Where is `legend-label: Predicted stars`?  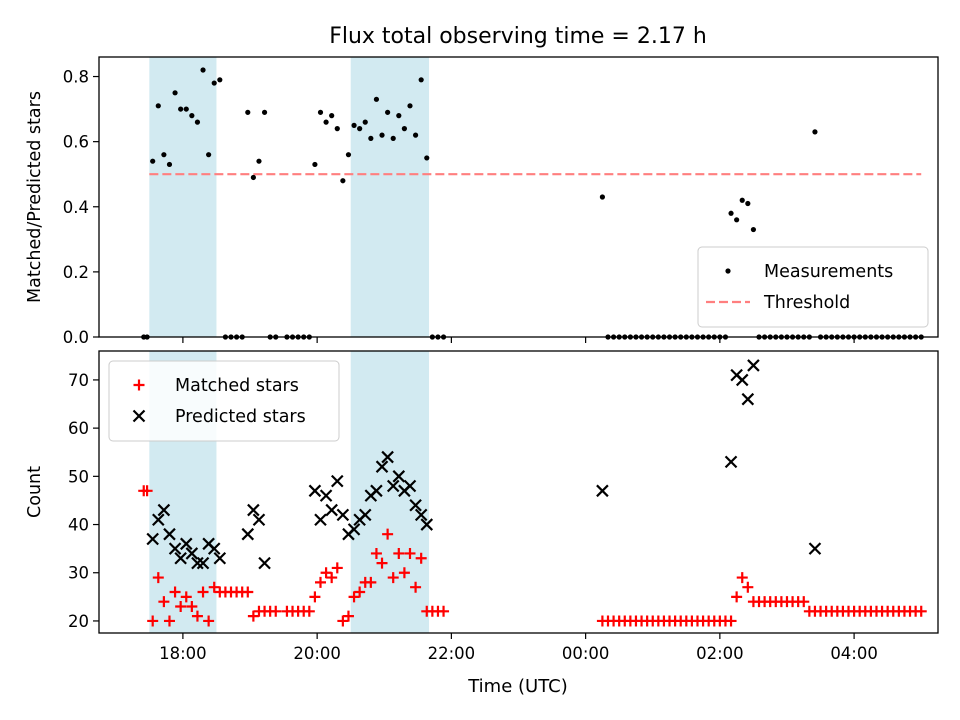
legend-label: Predicted stars is located at coordinates (240, 417).